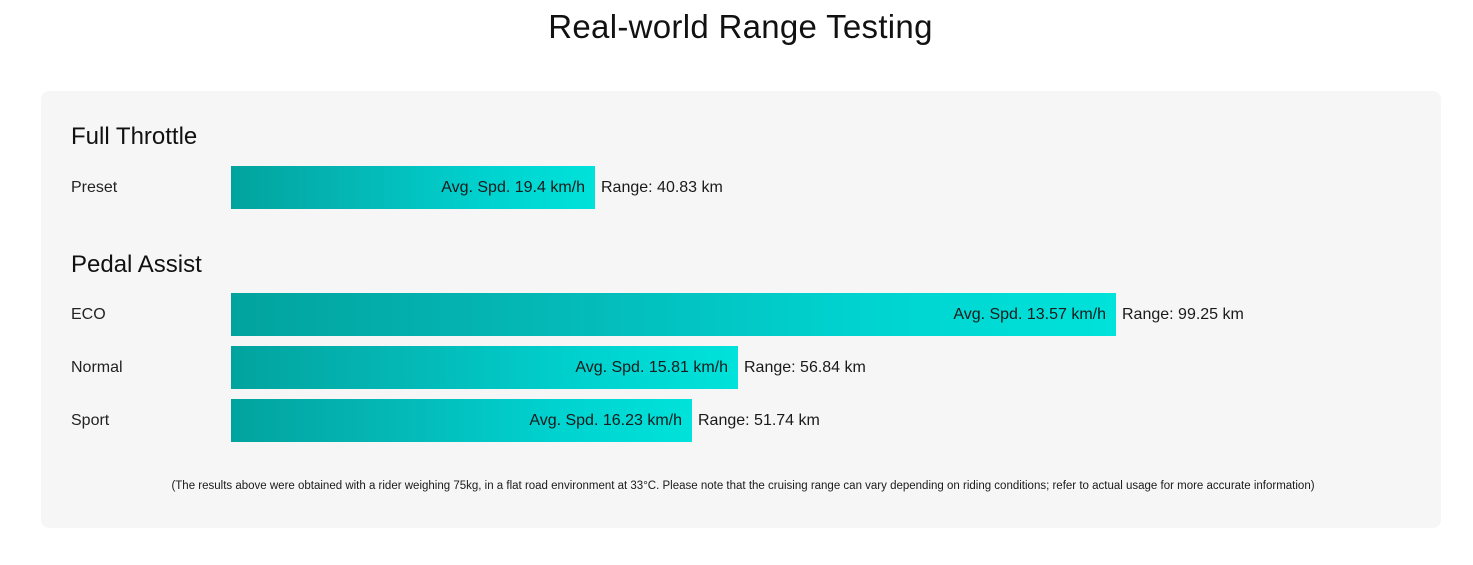 The width and height of the screenshot is (1473, 565). What do you see at coordinates (673, 314) in the screenshot?
I see `bar-eco: Avg. Spd. 13.57 km/h` at bounding box center [673, 314].